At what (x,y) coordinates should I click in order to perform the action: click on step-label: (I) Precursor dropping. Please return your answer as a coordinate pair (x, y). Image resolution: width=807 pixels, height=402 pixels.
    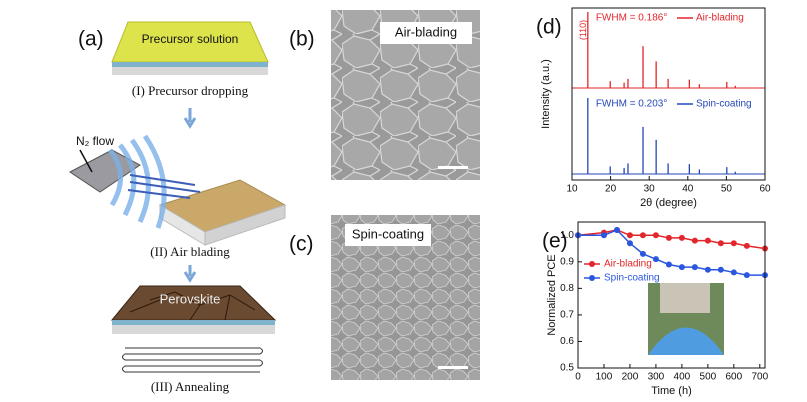
    Looking at the image, I should click on (190, 90).